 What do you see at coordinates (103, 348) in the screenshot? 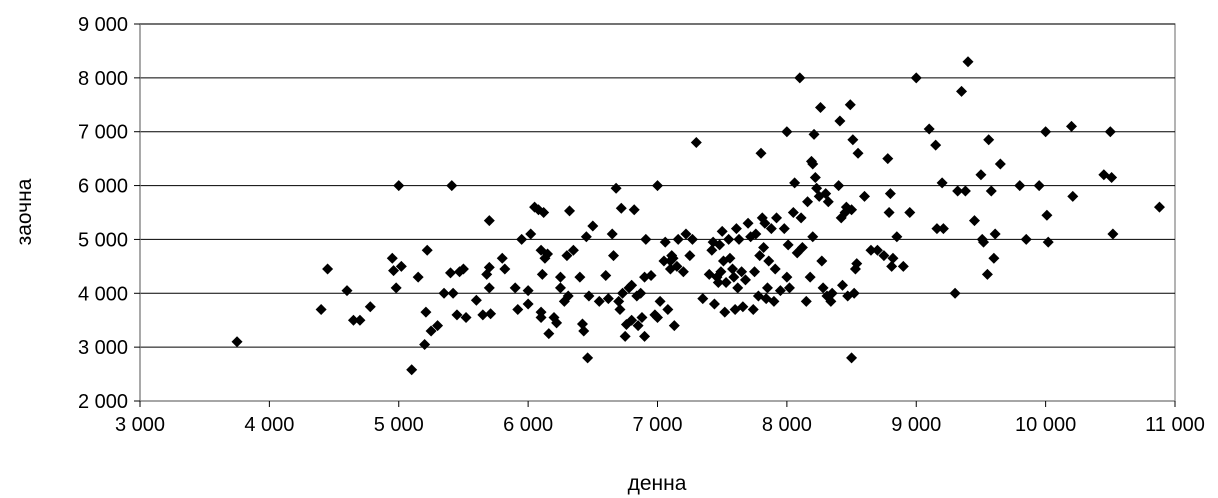
I see `y-tick-label: 3 000` at bounding box center [103, 348].